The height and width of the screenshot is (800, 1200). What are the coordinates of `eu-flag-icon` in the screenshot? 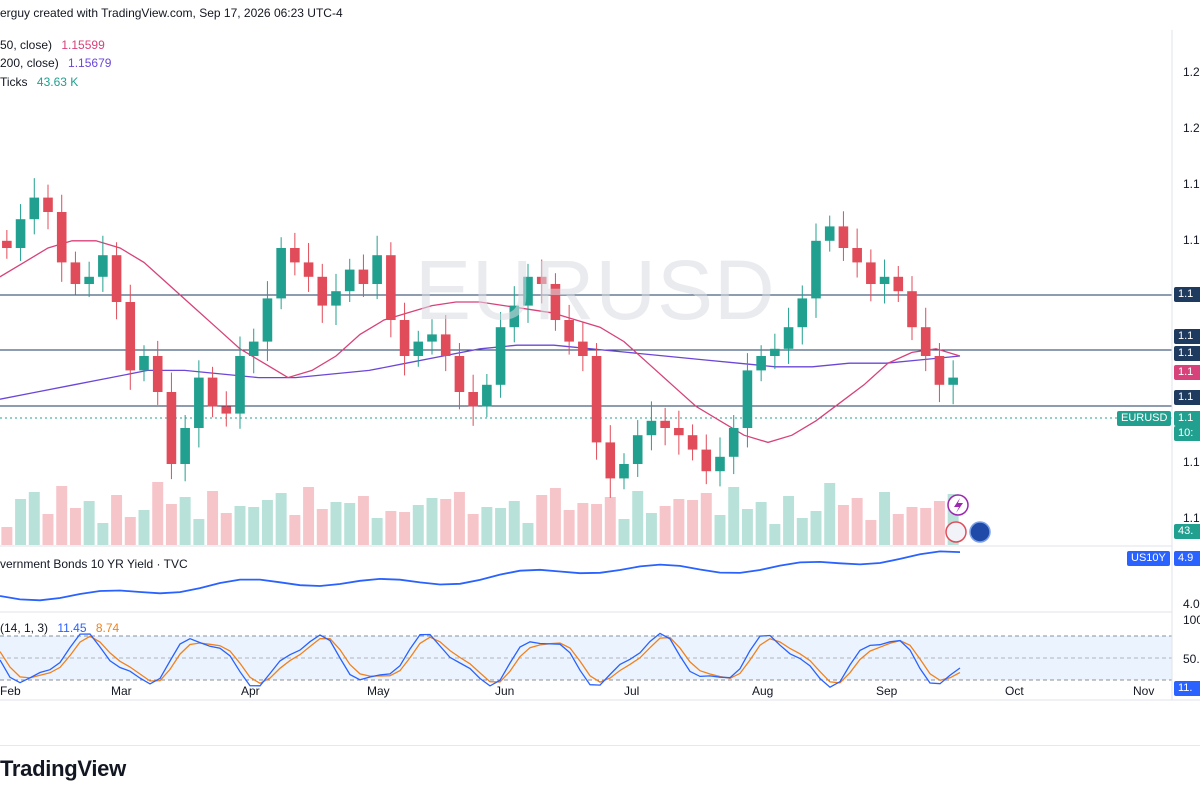 It's located at (980, 532).